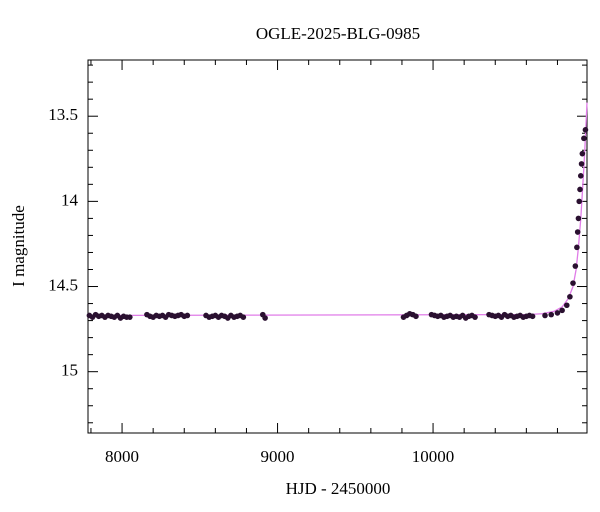  What do you see at coordinates (70, 199) in the screenshot?
I see `y-tick-label: 14` at bounding box center [70, 199].